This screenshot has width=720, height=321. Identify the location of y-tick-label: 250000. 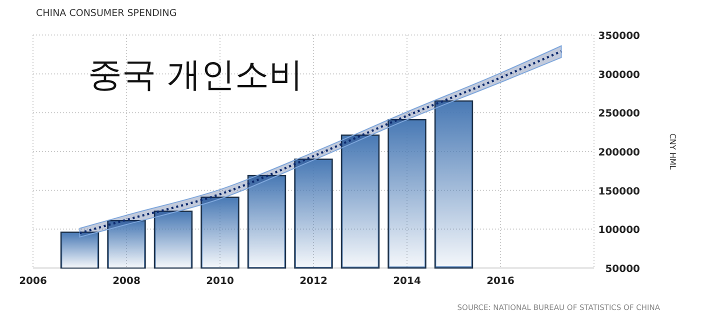
(619, 114).